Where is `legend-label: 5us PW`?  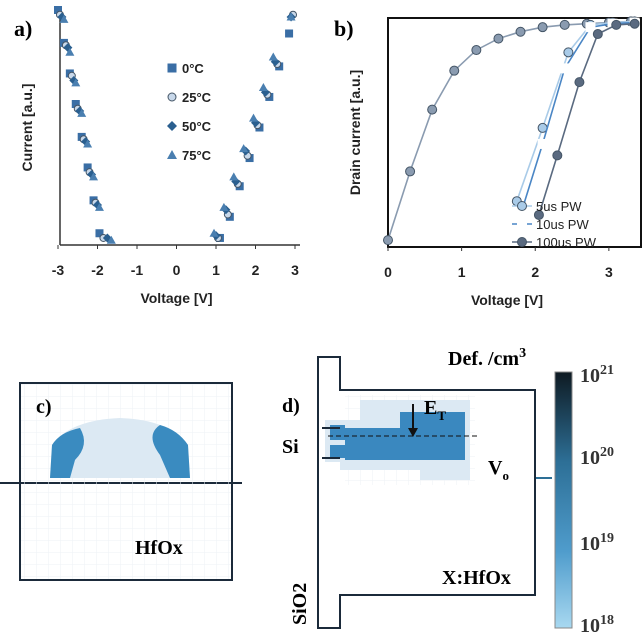
legend-label: 5us PW is located at coordinates (559, 206).